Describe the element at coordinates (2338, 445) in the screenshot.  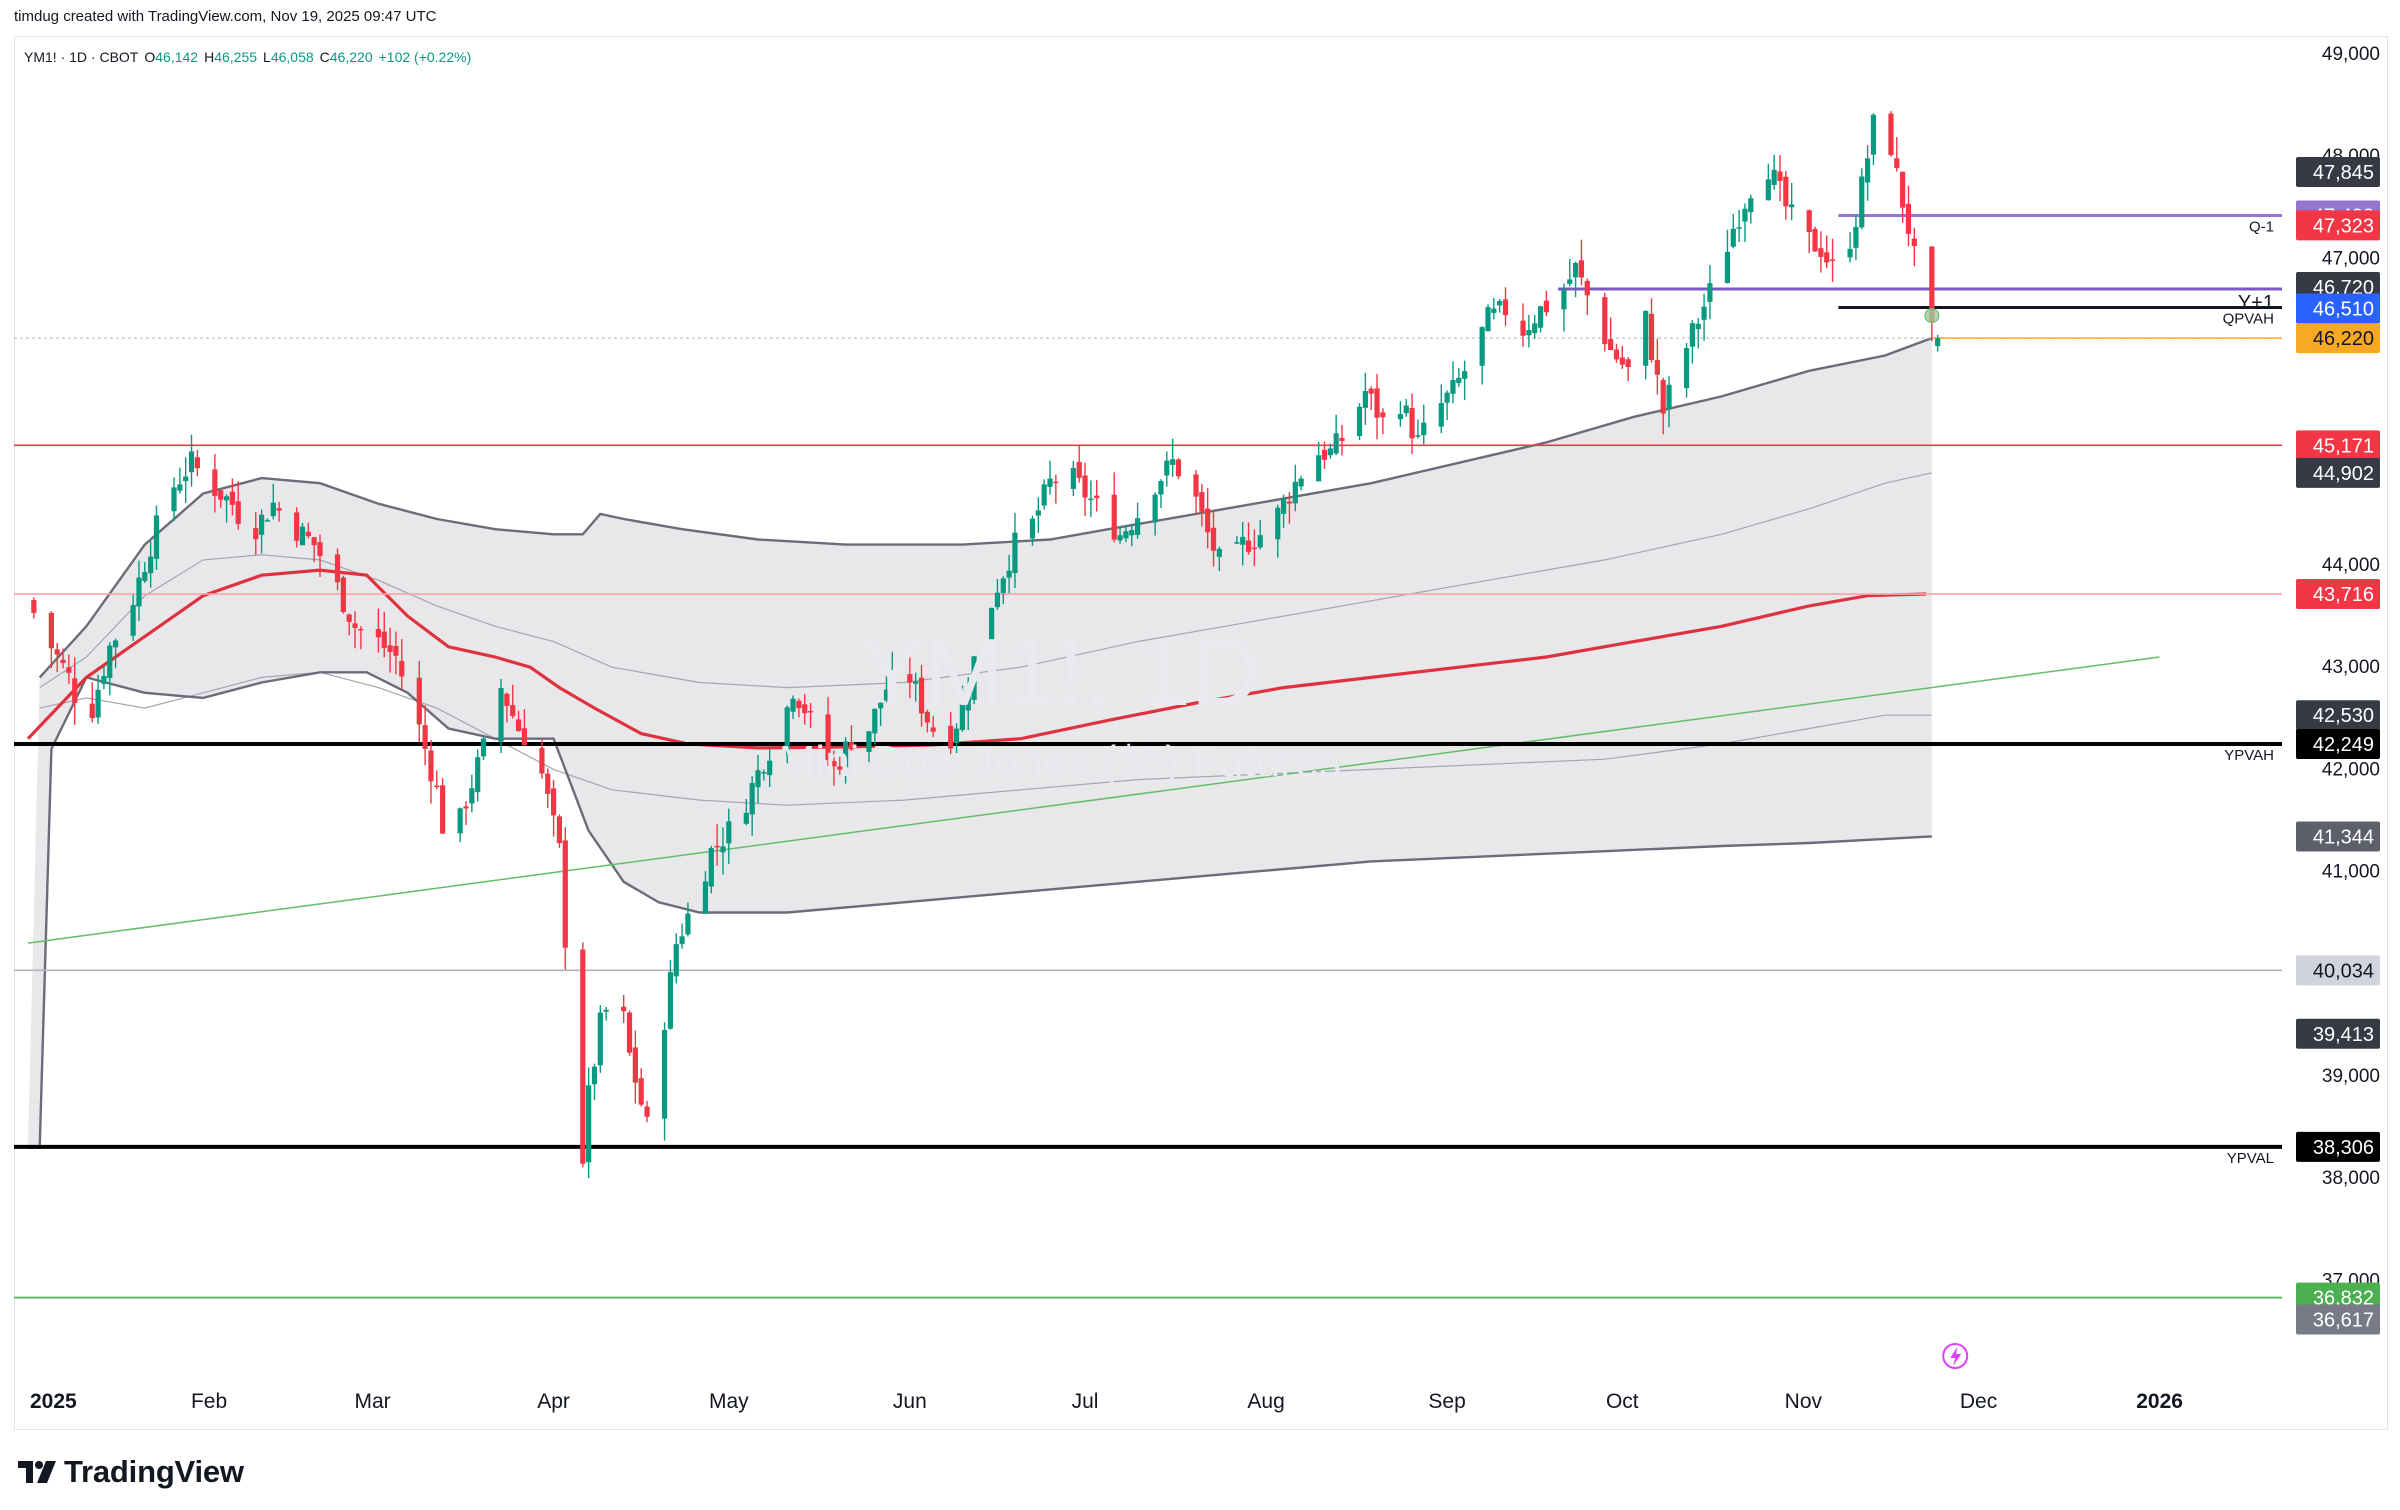
I see `price-badge: 45,171` at that location.